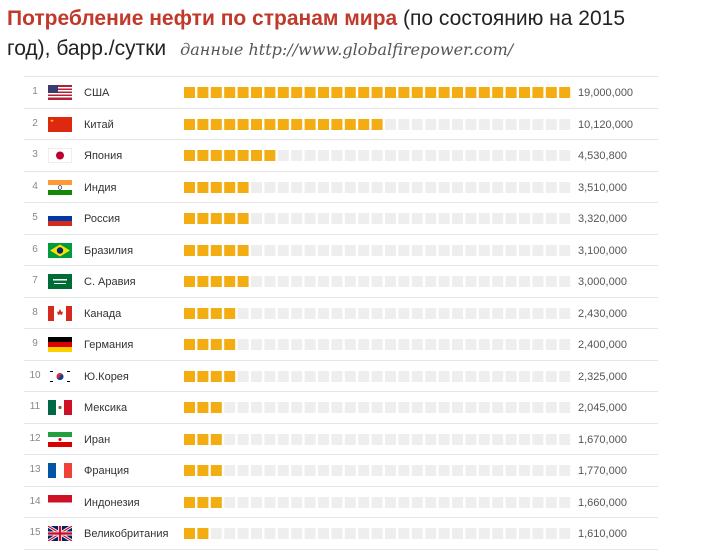  Describe the element at coordinates (35, 438) in the screenshot. I see `rank-label: 12` at that location.